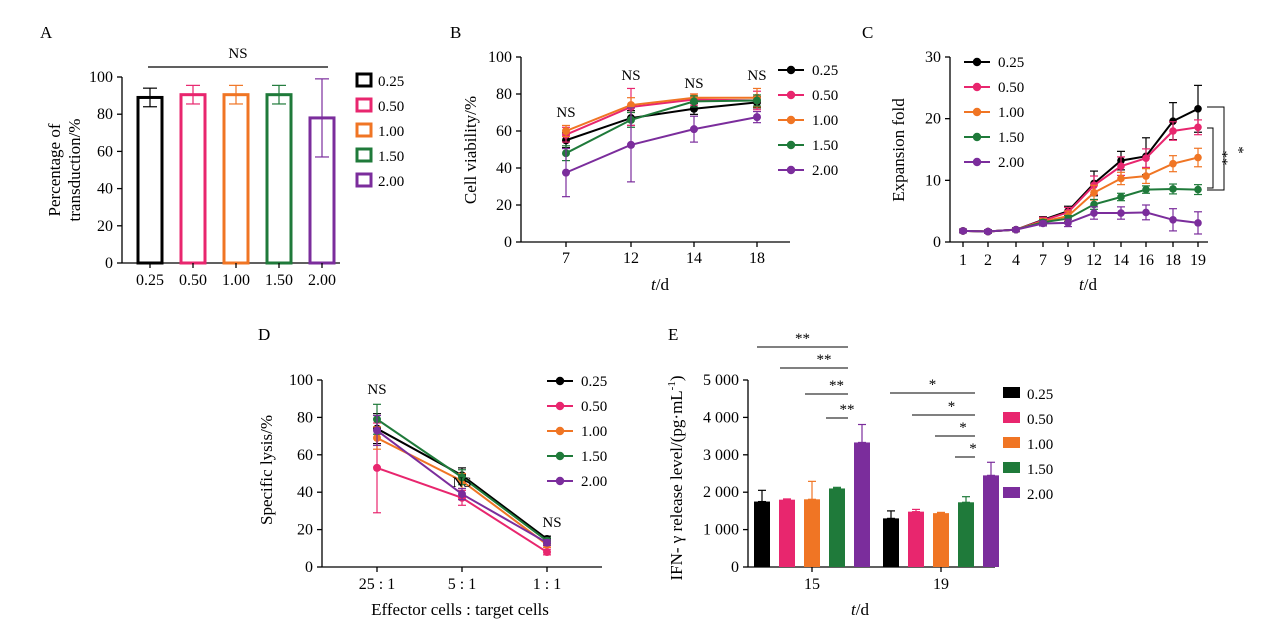  What do you see at coordinates (988, 260) in the screenshot?
I see `x-tick-label: 2` at bounding box center [988, 260].